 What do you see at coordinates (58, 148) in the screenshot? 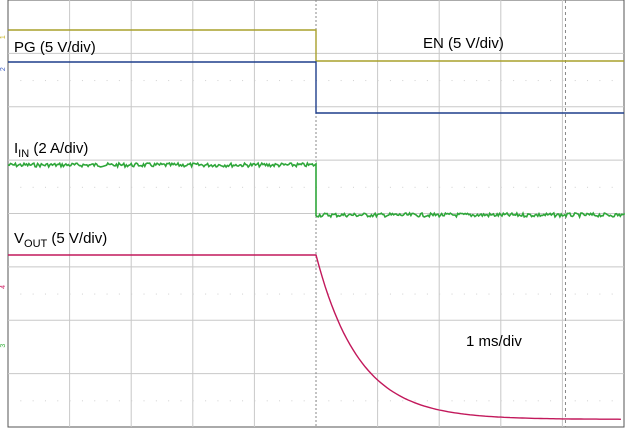
I see `iin-label-rest: (2 A/div)` at bounding box center [58, 148].